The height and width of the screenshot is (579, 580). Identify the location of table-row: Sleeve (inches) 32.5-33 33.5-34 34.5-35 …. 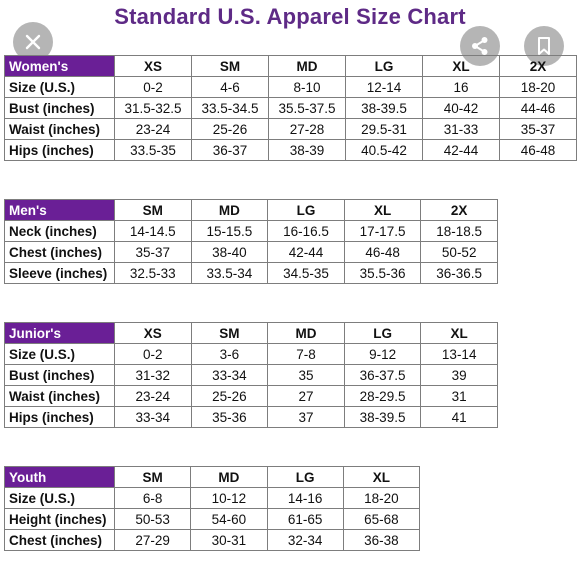
(251, 273).